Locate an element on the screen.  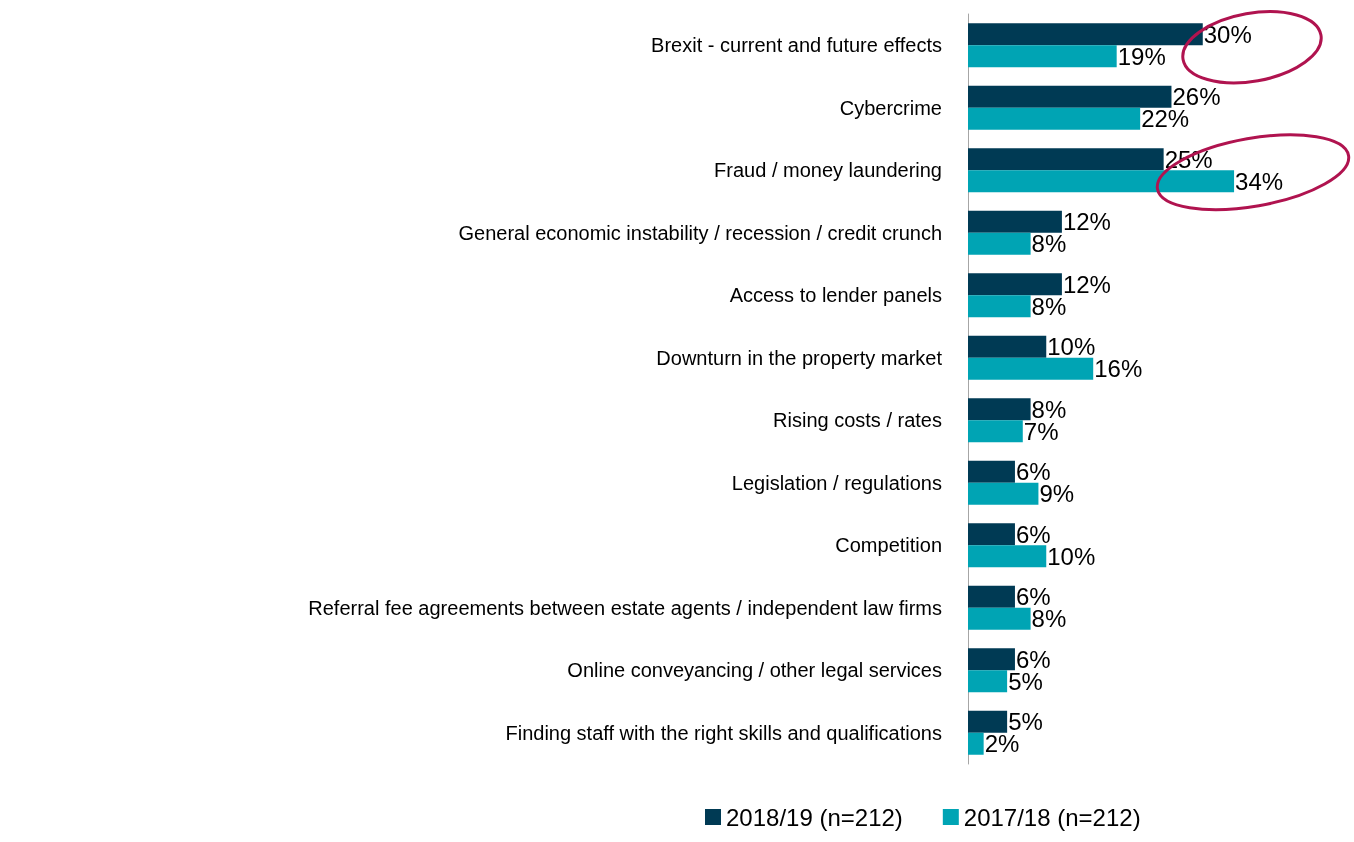
y-tick-label: Competition is located at coordinates (888, 545).